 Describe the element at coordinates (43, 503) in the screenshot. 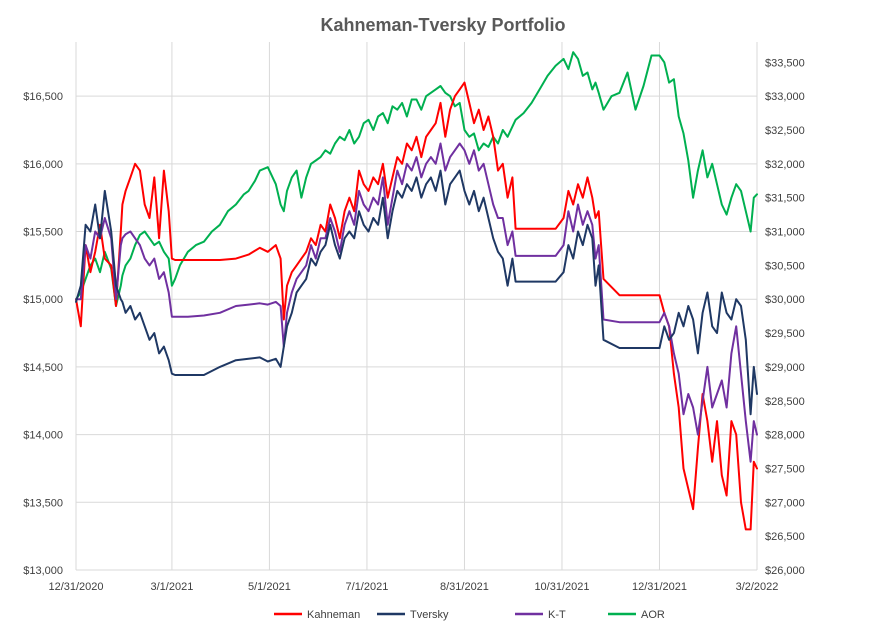

I see `left-tick-label: $13,500` at that location.